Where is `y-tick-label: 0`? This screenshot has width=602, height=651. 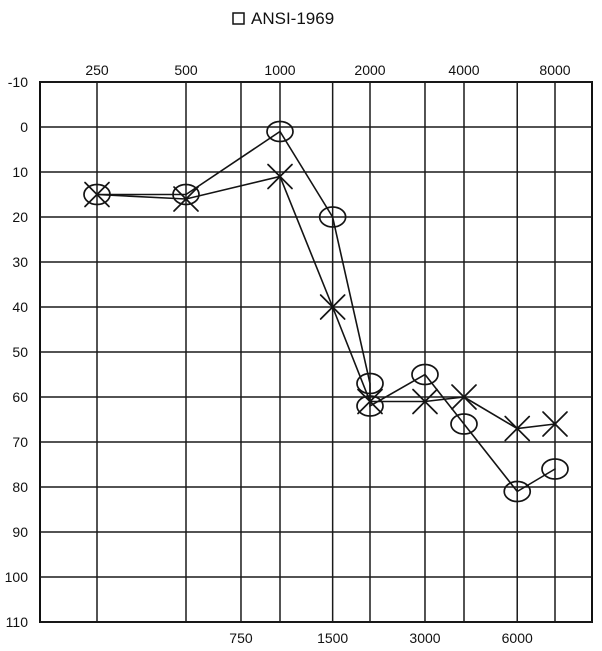
y-tick-label: 0 is located at coordinates (24, 127).